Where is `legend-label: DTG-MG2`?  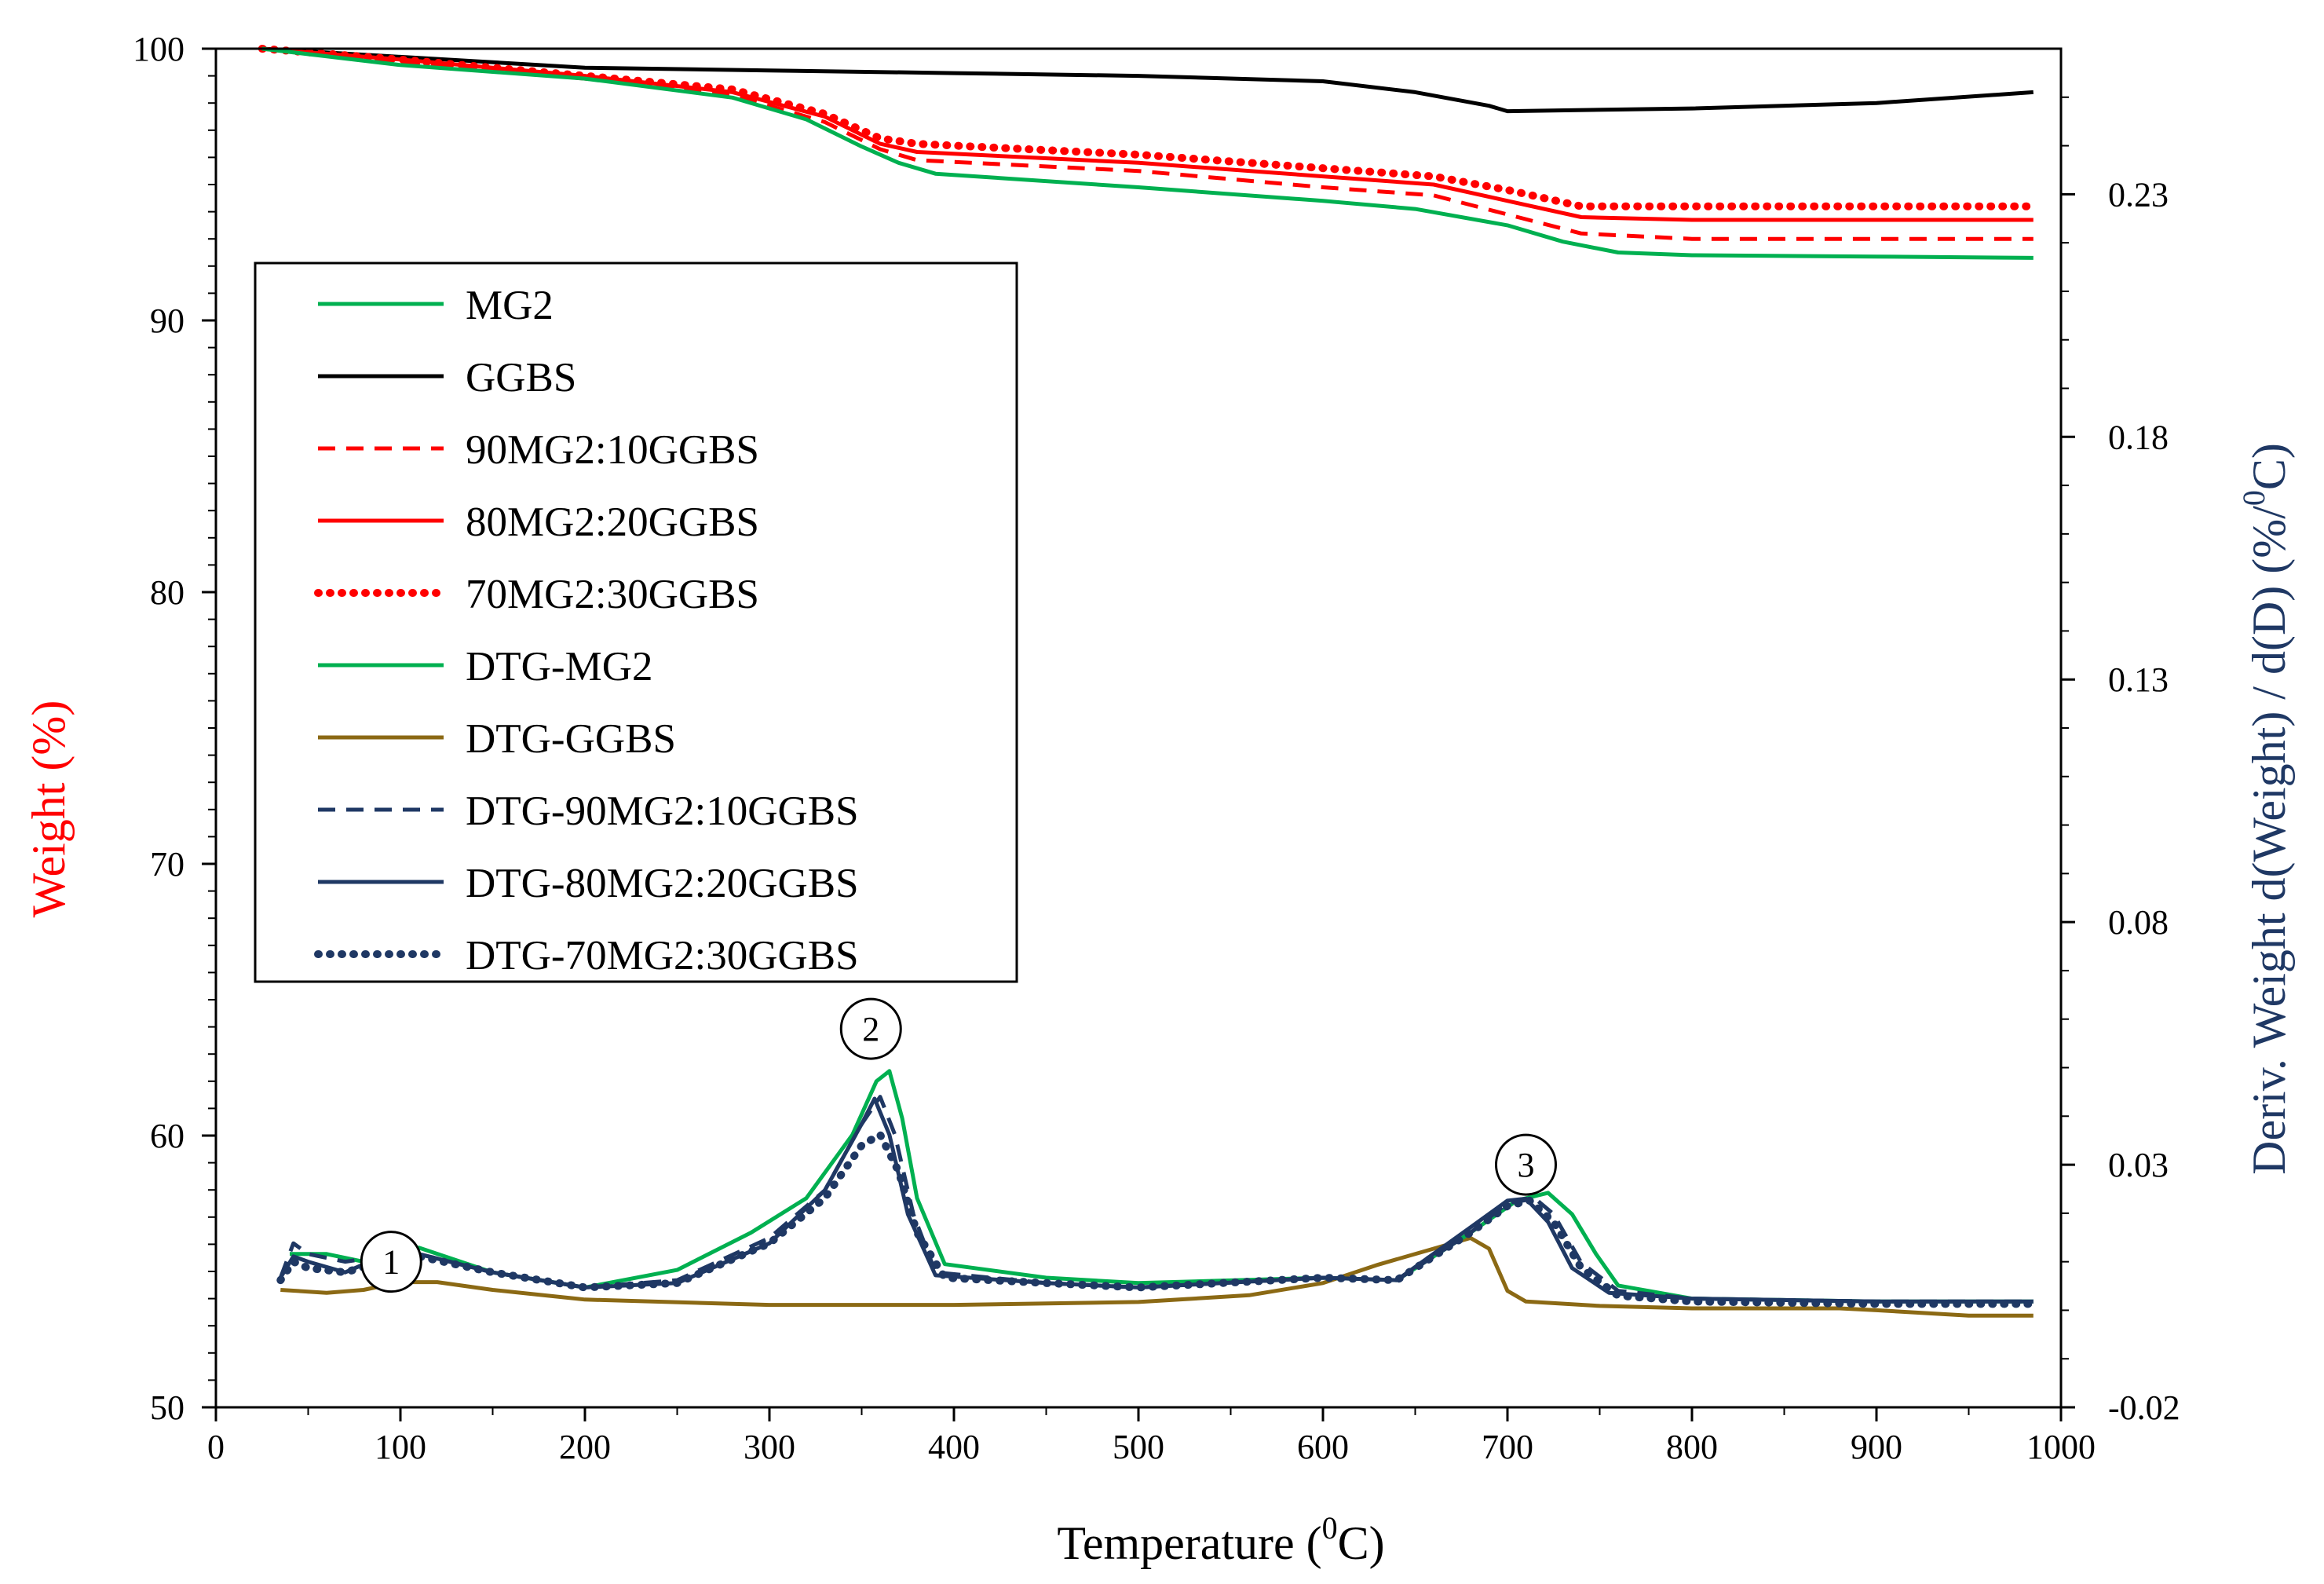 legend-label: DTG-MG2 is located at coordinates (559, 667).